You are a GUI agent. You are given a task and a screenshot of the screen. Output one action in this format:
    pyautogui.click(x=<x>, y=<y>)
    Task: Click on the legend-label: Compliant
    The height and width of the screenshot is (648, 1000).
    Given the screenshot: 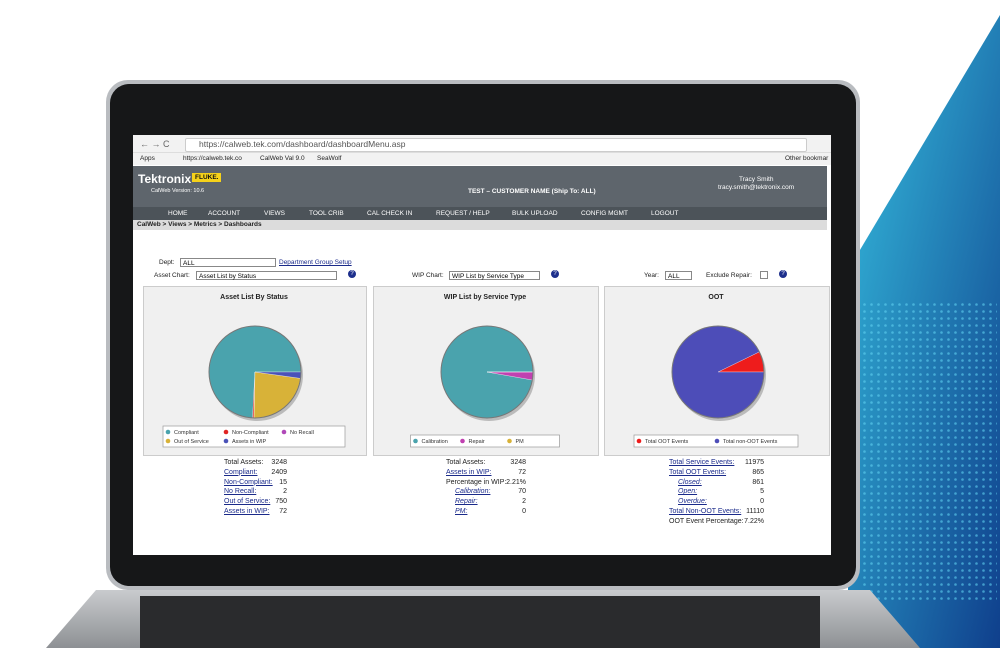 What is the action you would take?
    pyautogui.click(x=186, y=433)
    